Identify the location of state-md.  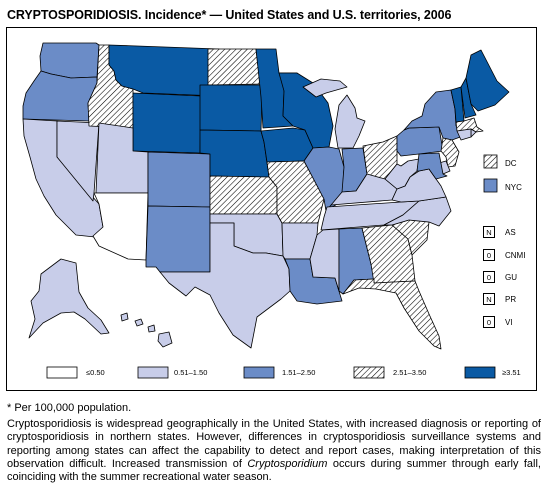
(432, 166).